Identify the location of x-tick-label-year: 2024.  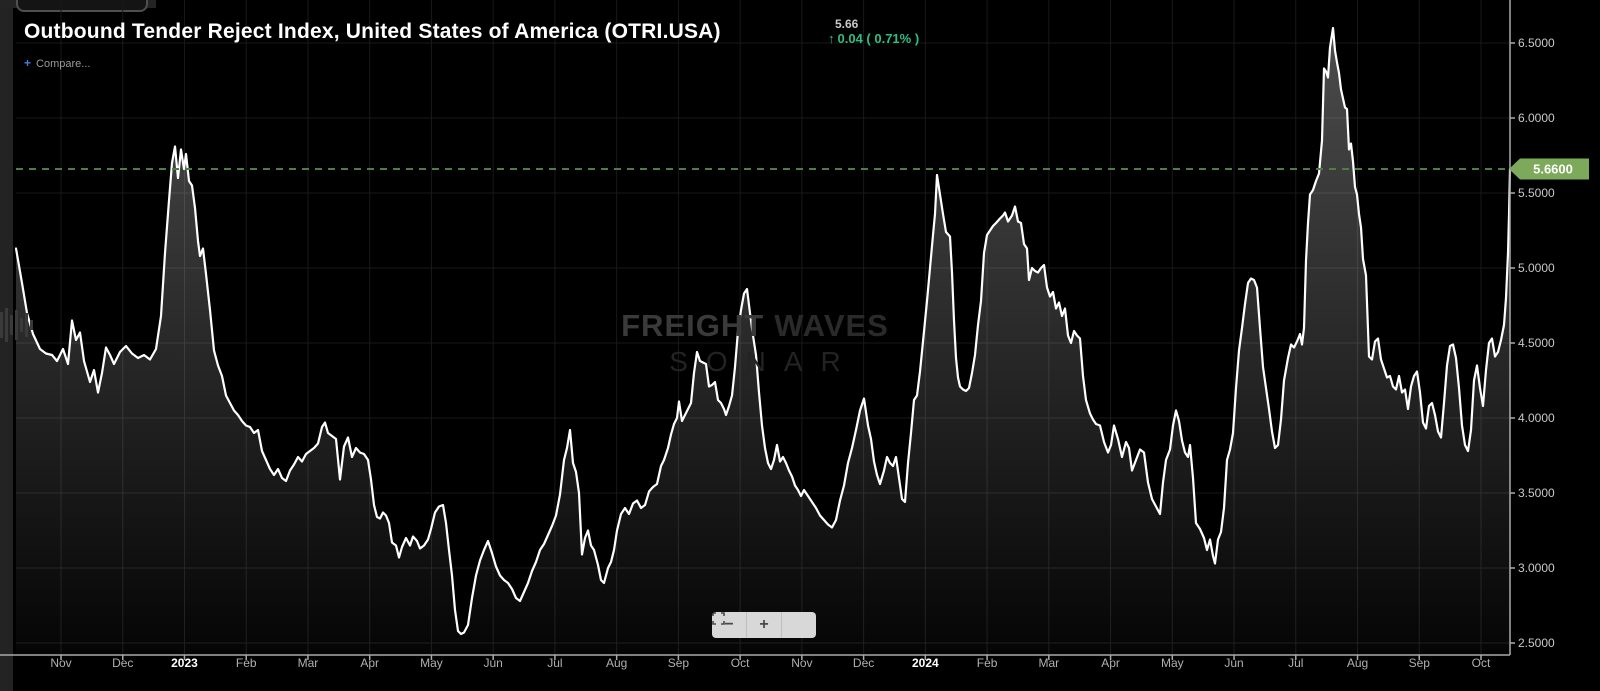
(925, 663).